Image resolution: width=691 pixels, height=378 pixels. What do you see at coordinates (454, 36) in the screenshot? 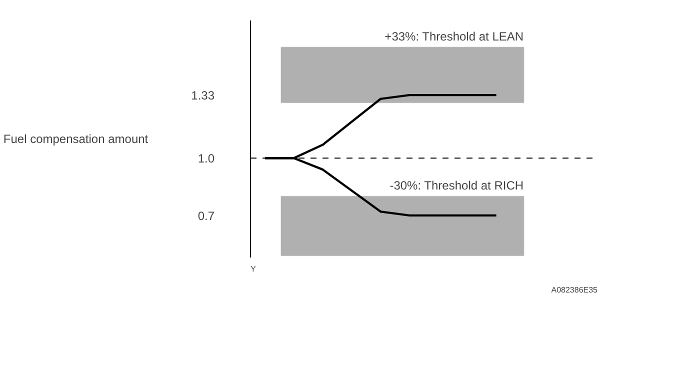
I see `band-label: +33%: Threshold at LEAN` at bounding box center [454, 36].